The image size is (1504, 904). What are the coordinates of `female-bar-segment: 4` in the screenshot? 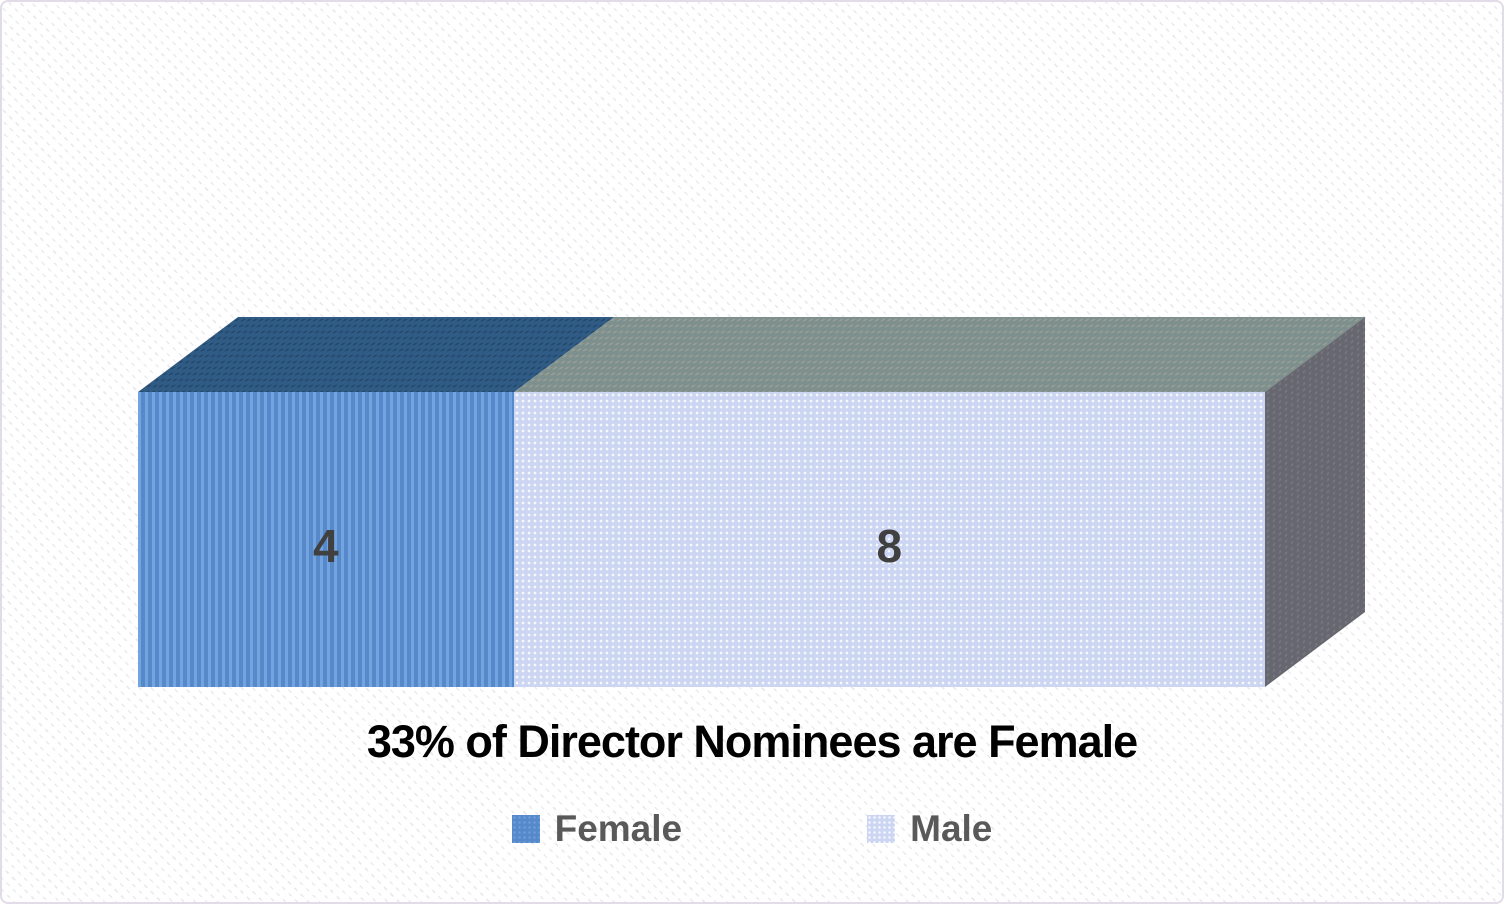 It's located at (326, 539).